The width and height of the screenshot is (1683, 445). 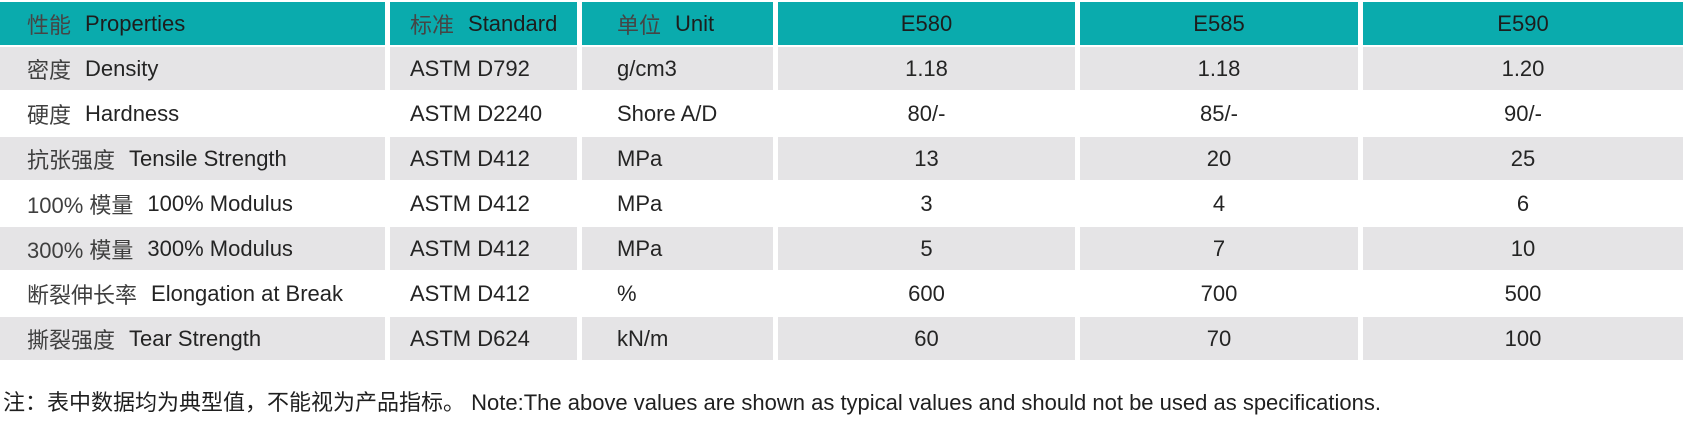 What do you see at coordinates (695, 23) in the screenshot?
I see `header-unit-en: Unit` at bounding box center [695, 23].